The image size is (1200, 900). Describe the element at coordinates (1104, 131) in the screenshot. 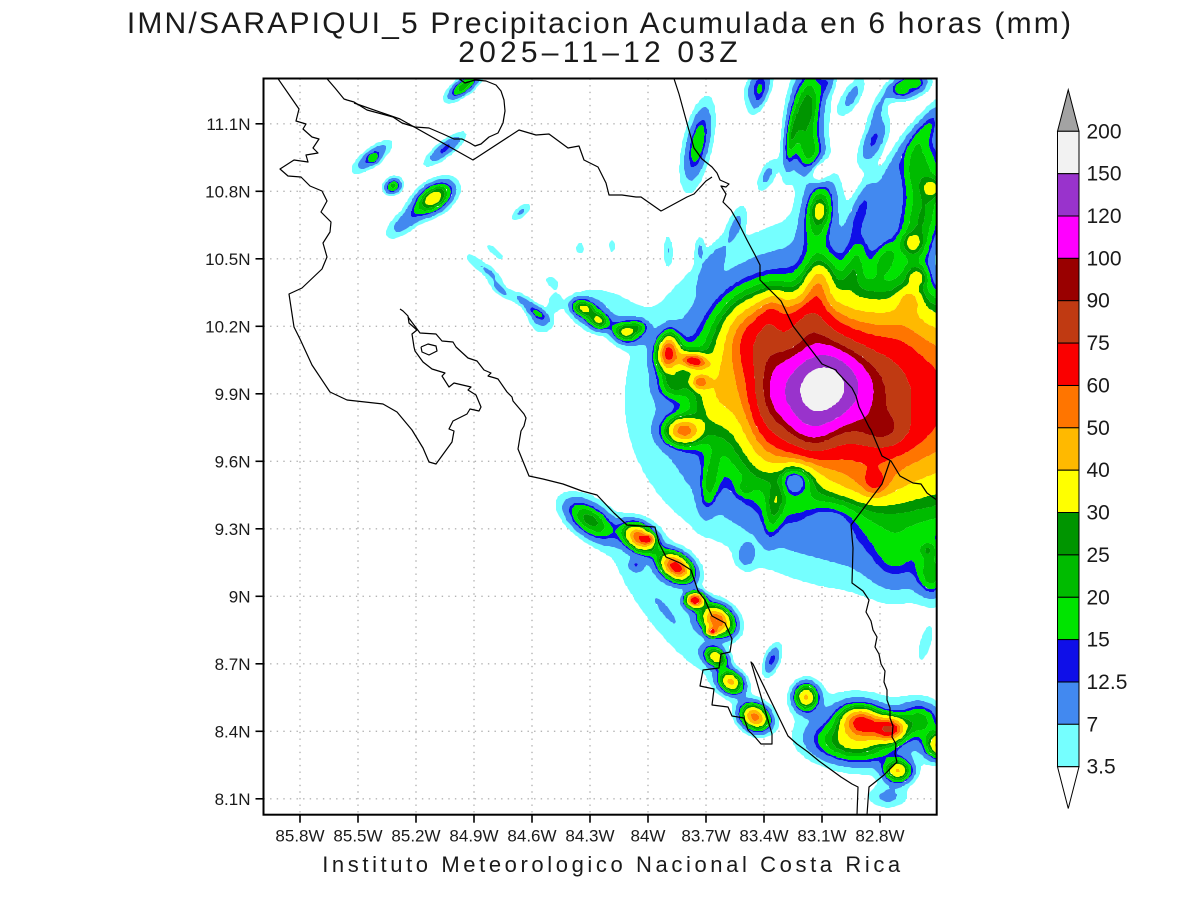

I see `svg-text: 200` at that location.